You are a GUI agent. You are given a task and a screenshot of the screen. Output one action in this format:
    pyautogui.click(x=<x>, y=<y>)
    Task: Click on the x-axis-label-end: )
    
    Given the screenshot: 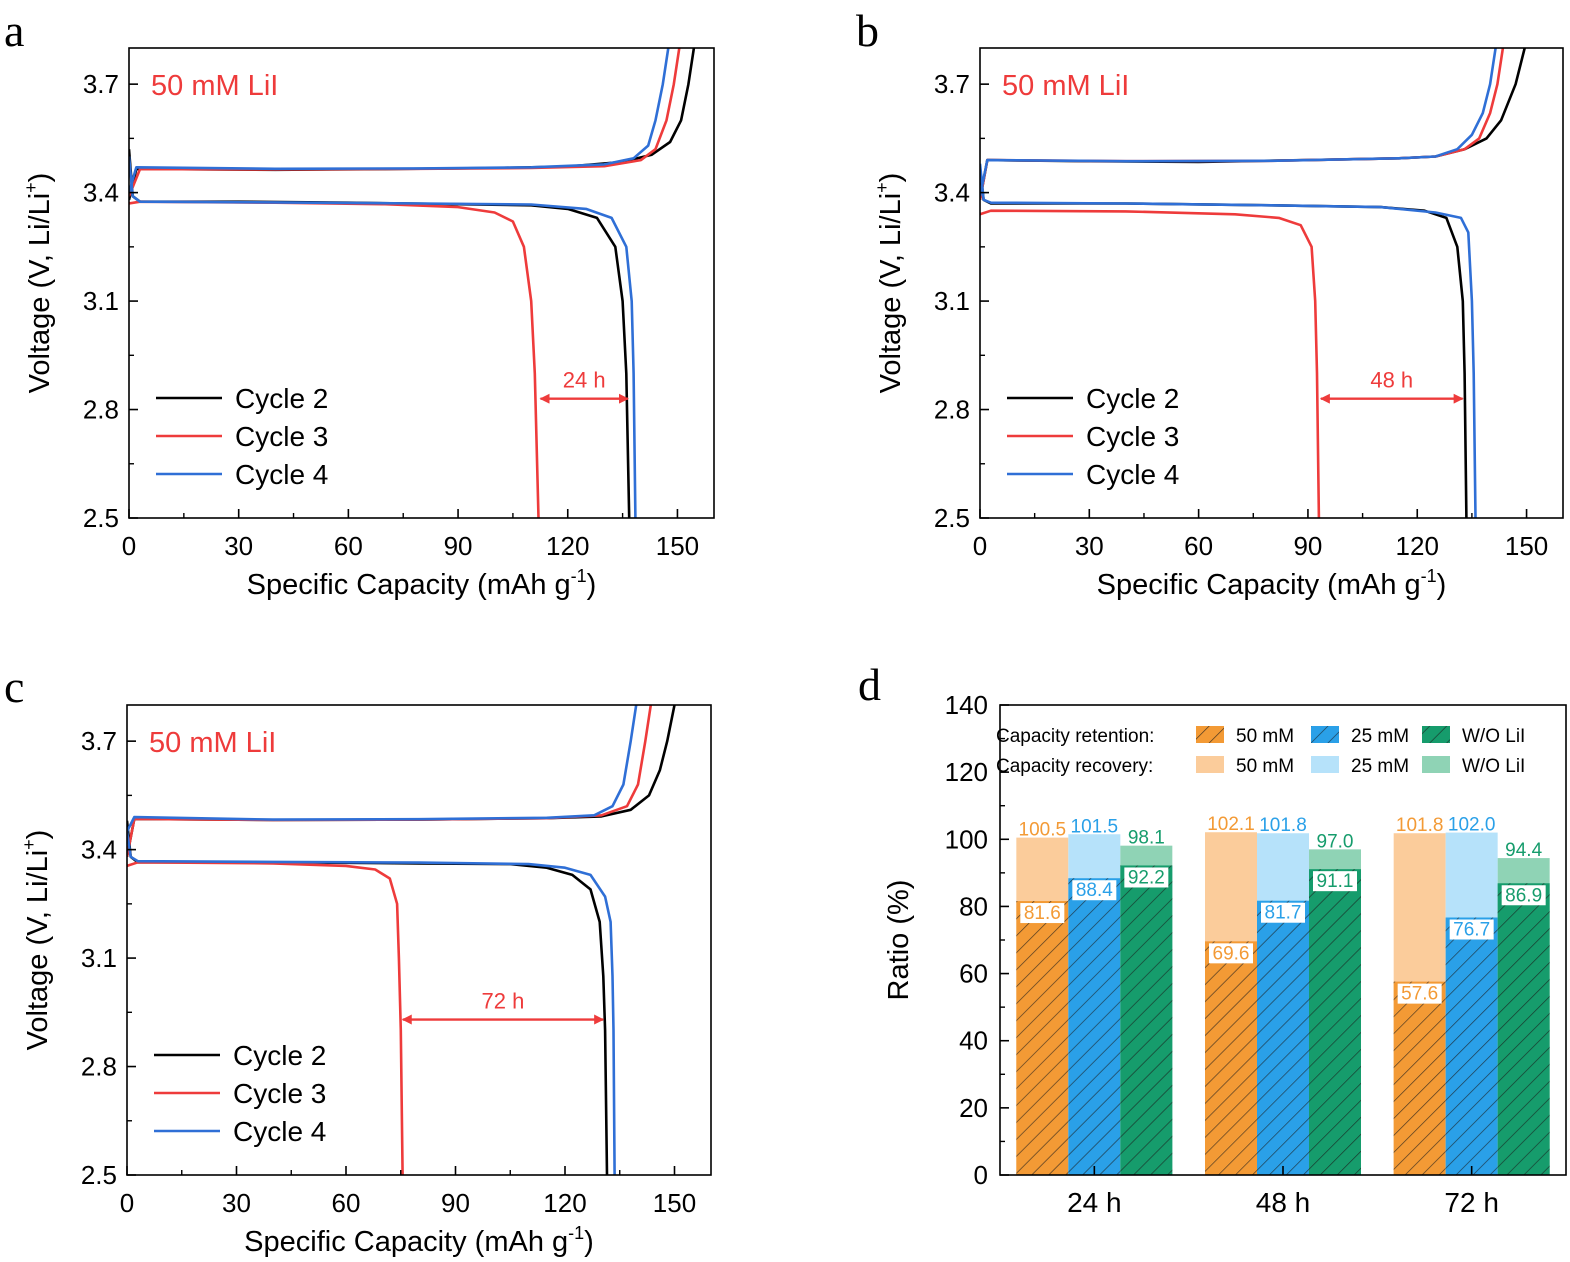 What is the action you would take?
    pyautogui.click(x=592, y=585)
    